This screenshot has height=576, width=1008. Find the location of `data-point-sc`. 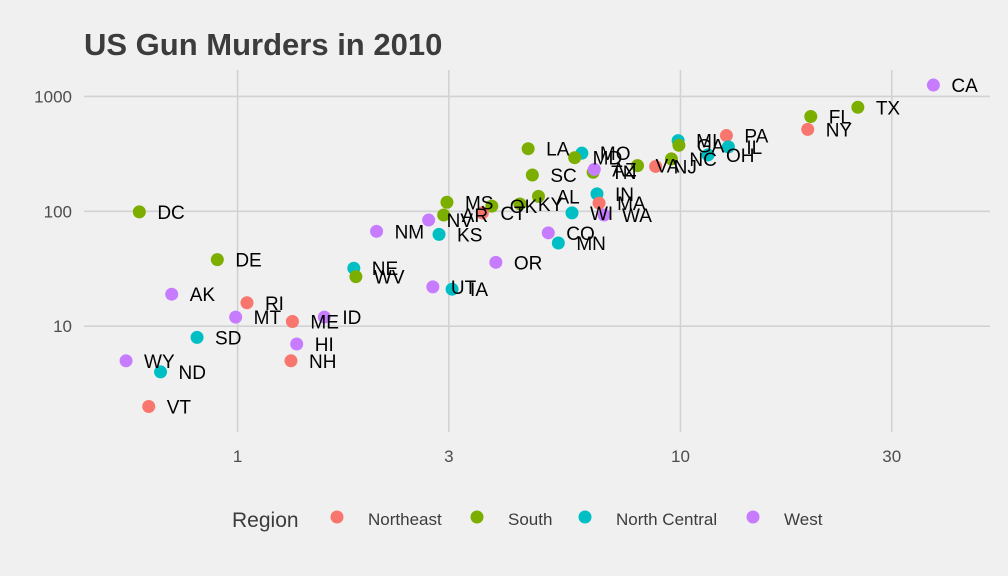

data-point-sc is located at coordinates (532, 175).